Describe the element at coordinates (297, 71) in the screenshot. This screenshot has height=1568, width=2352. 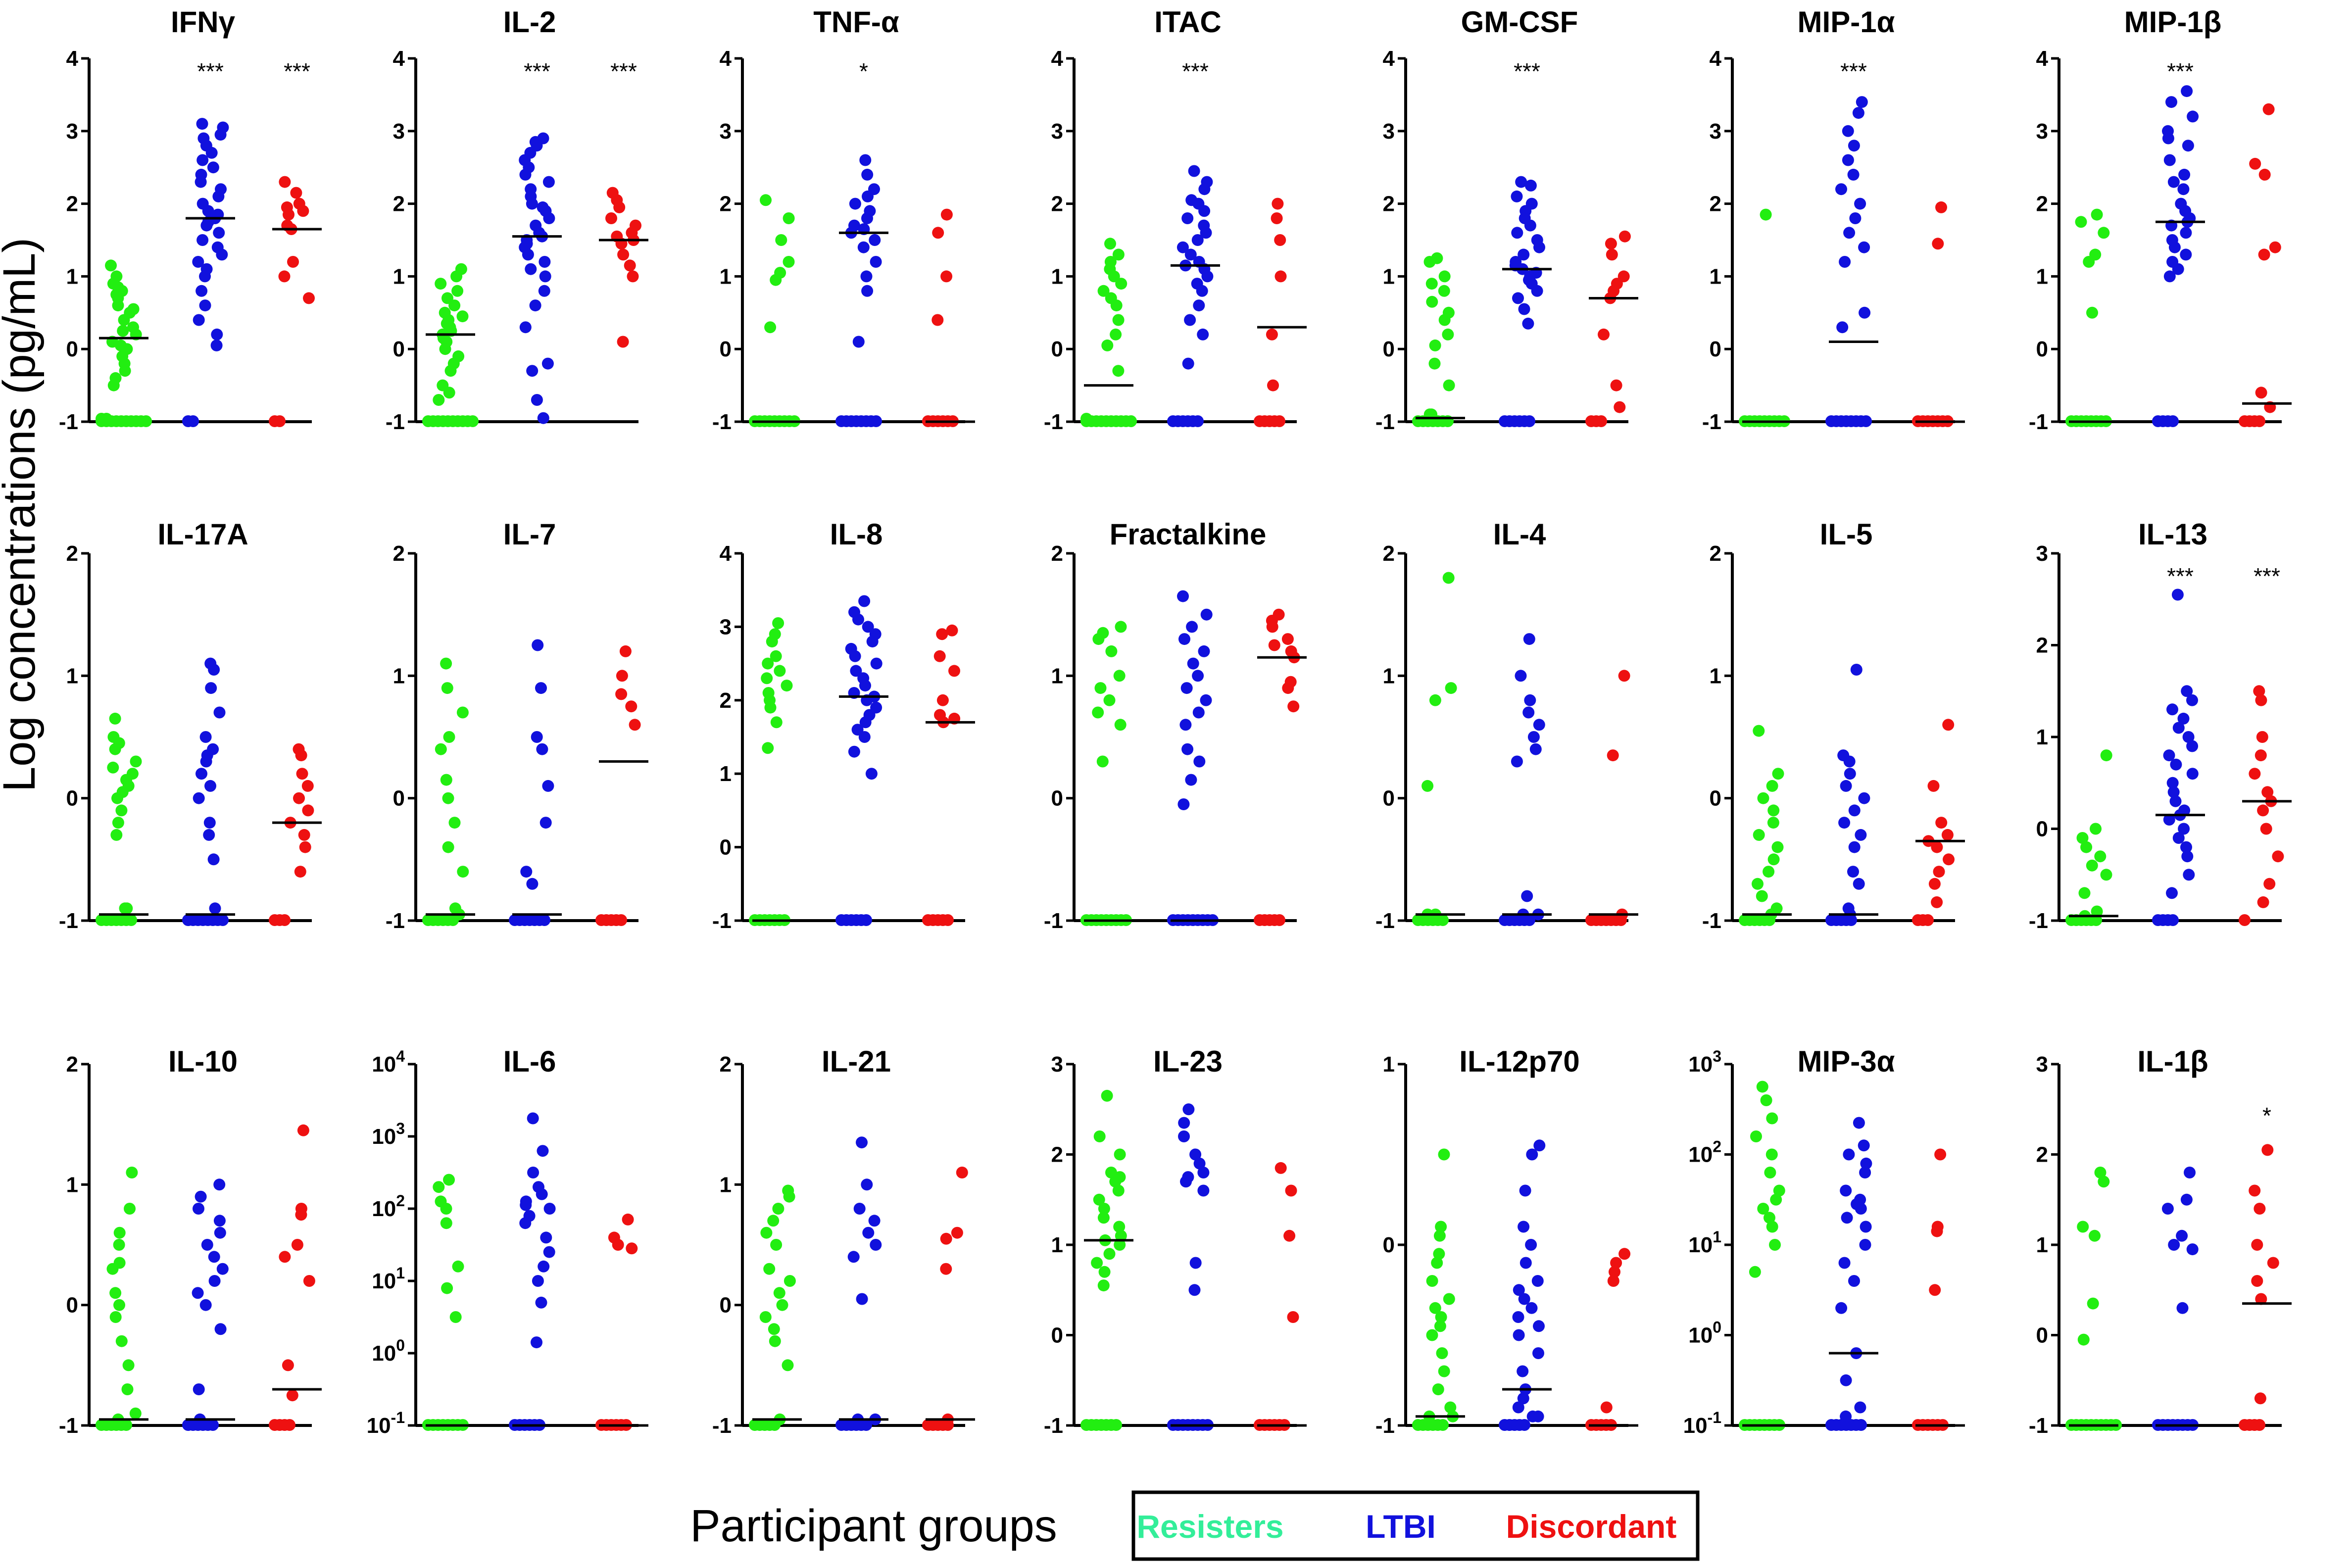
I see `significance-marker: ***` at that location.